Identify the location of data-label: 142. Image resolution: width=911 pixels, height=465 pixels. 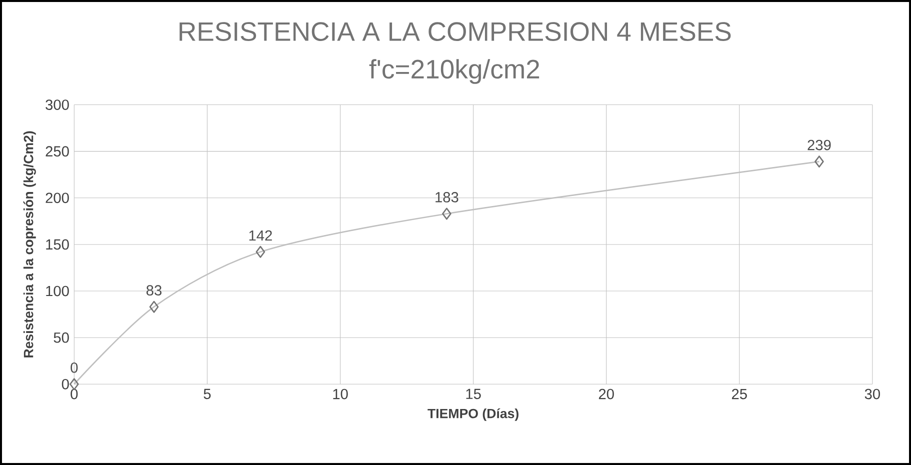
(260, 235).